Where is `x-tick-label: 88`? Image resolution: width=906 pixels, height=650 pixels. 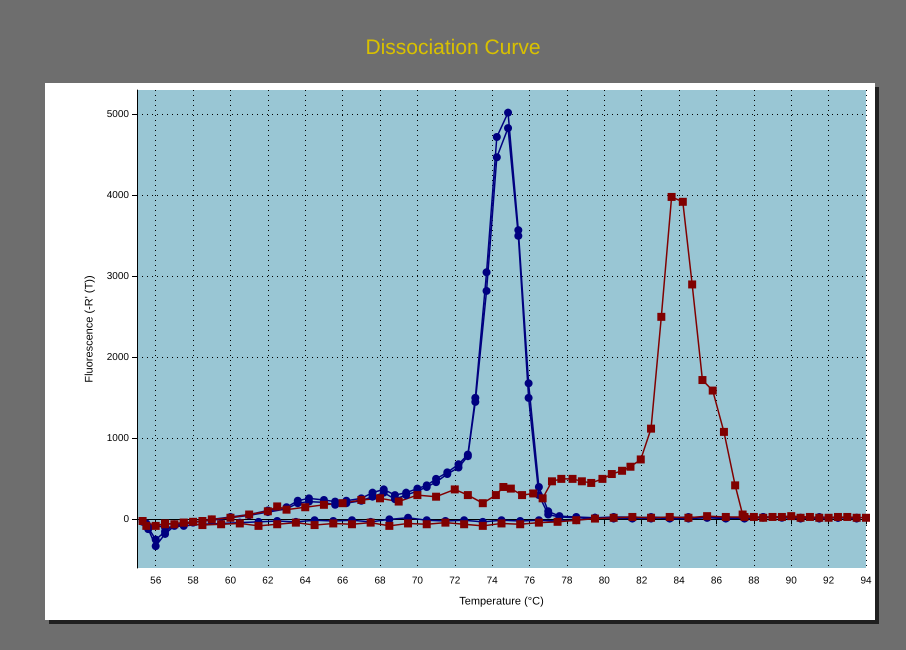
x-tick-label: 88 is located at coordinates (754, 581).